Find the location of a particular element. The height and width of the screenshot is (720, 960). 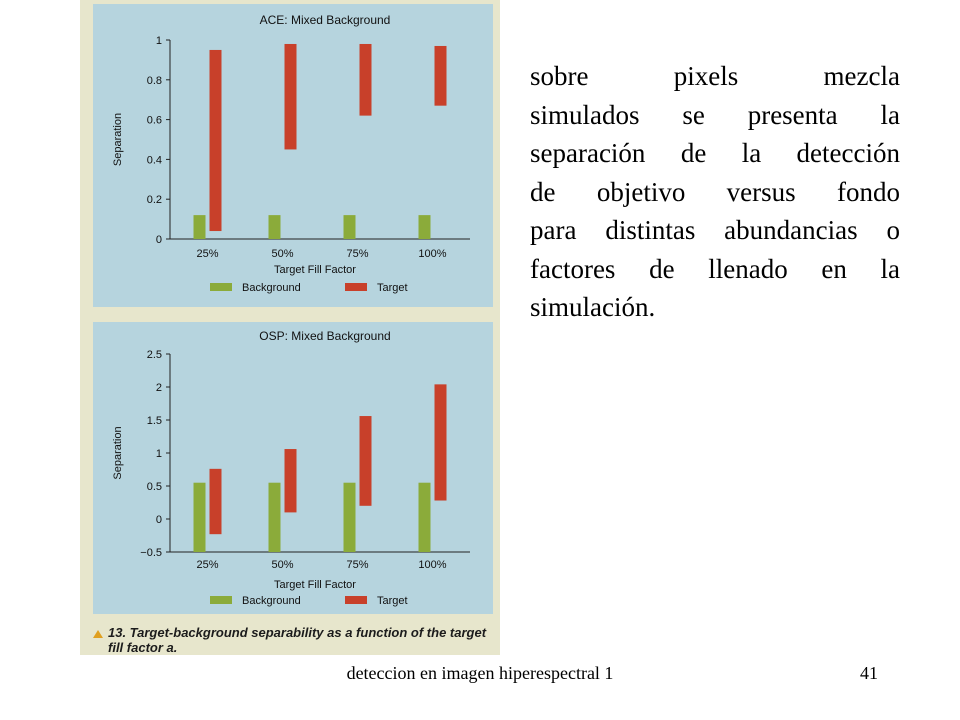

page-number: 41 is located at coordinates (869, 673).